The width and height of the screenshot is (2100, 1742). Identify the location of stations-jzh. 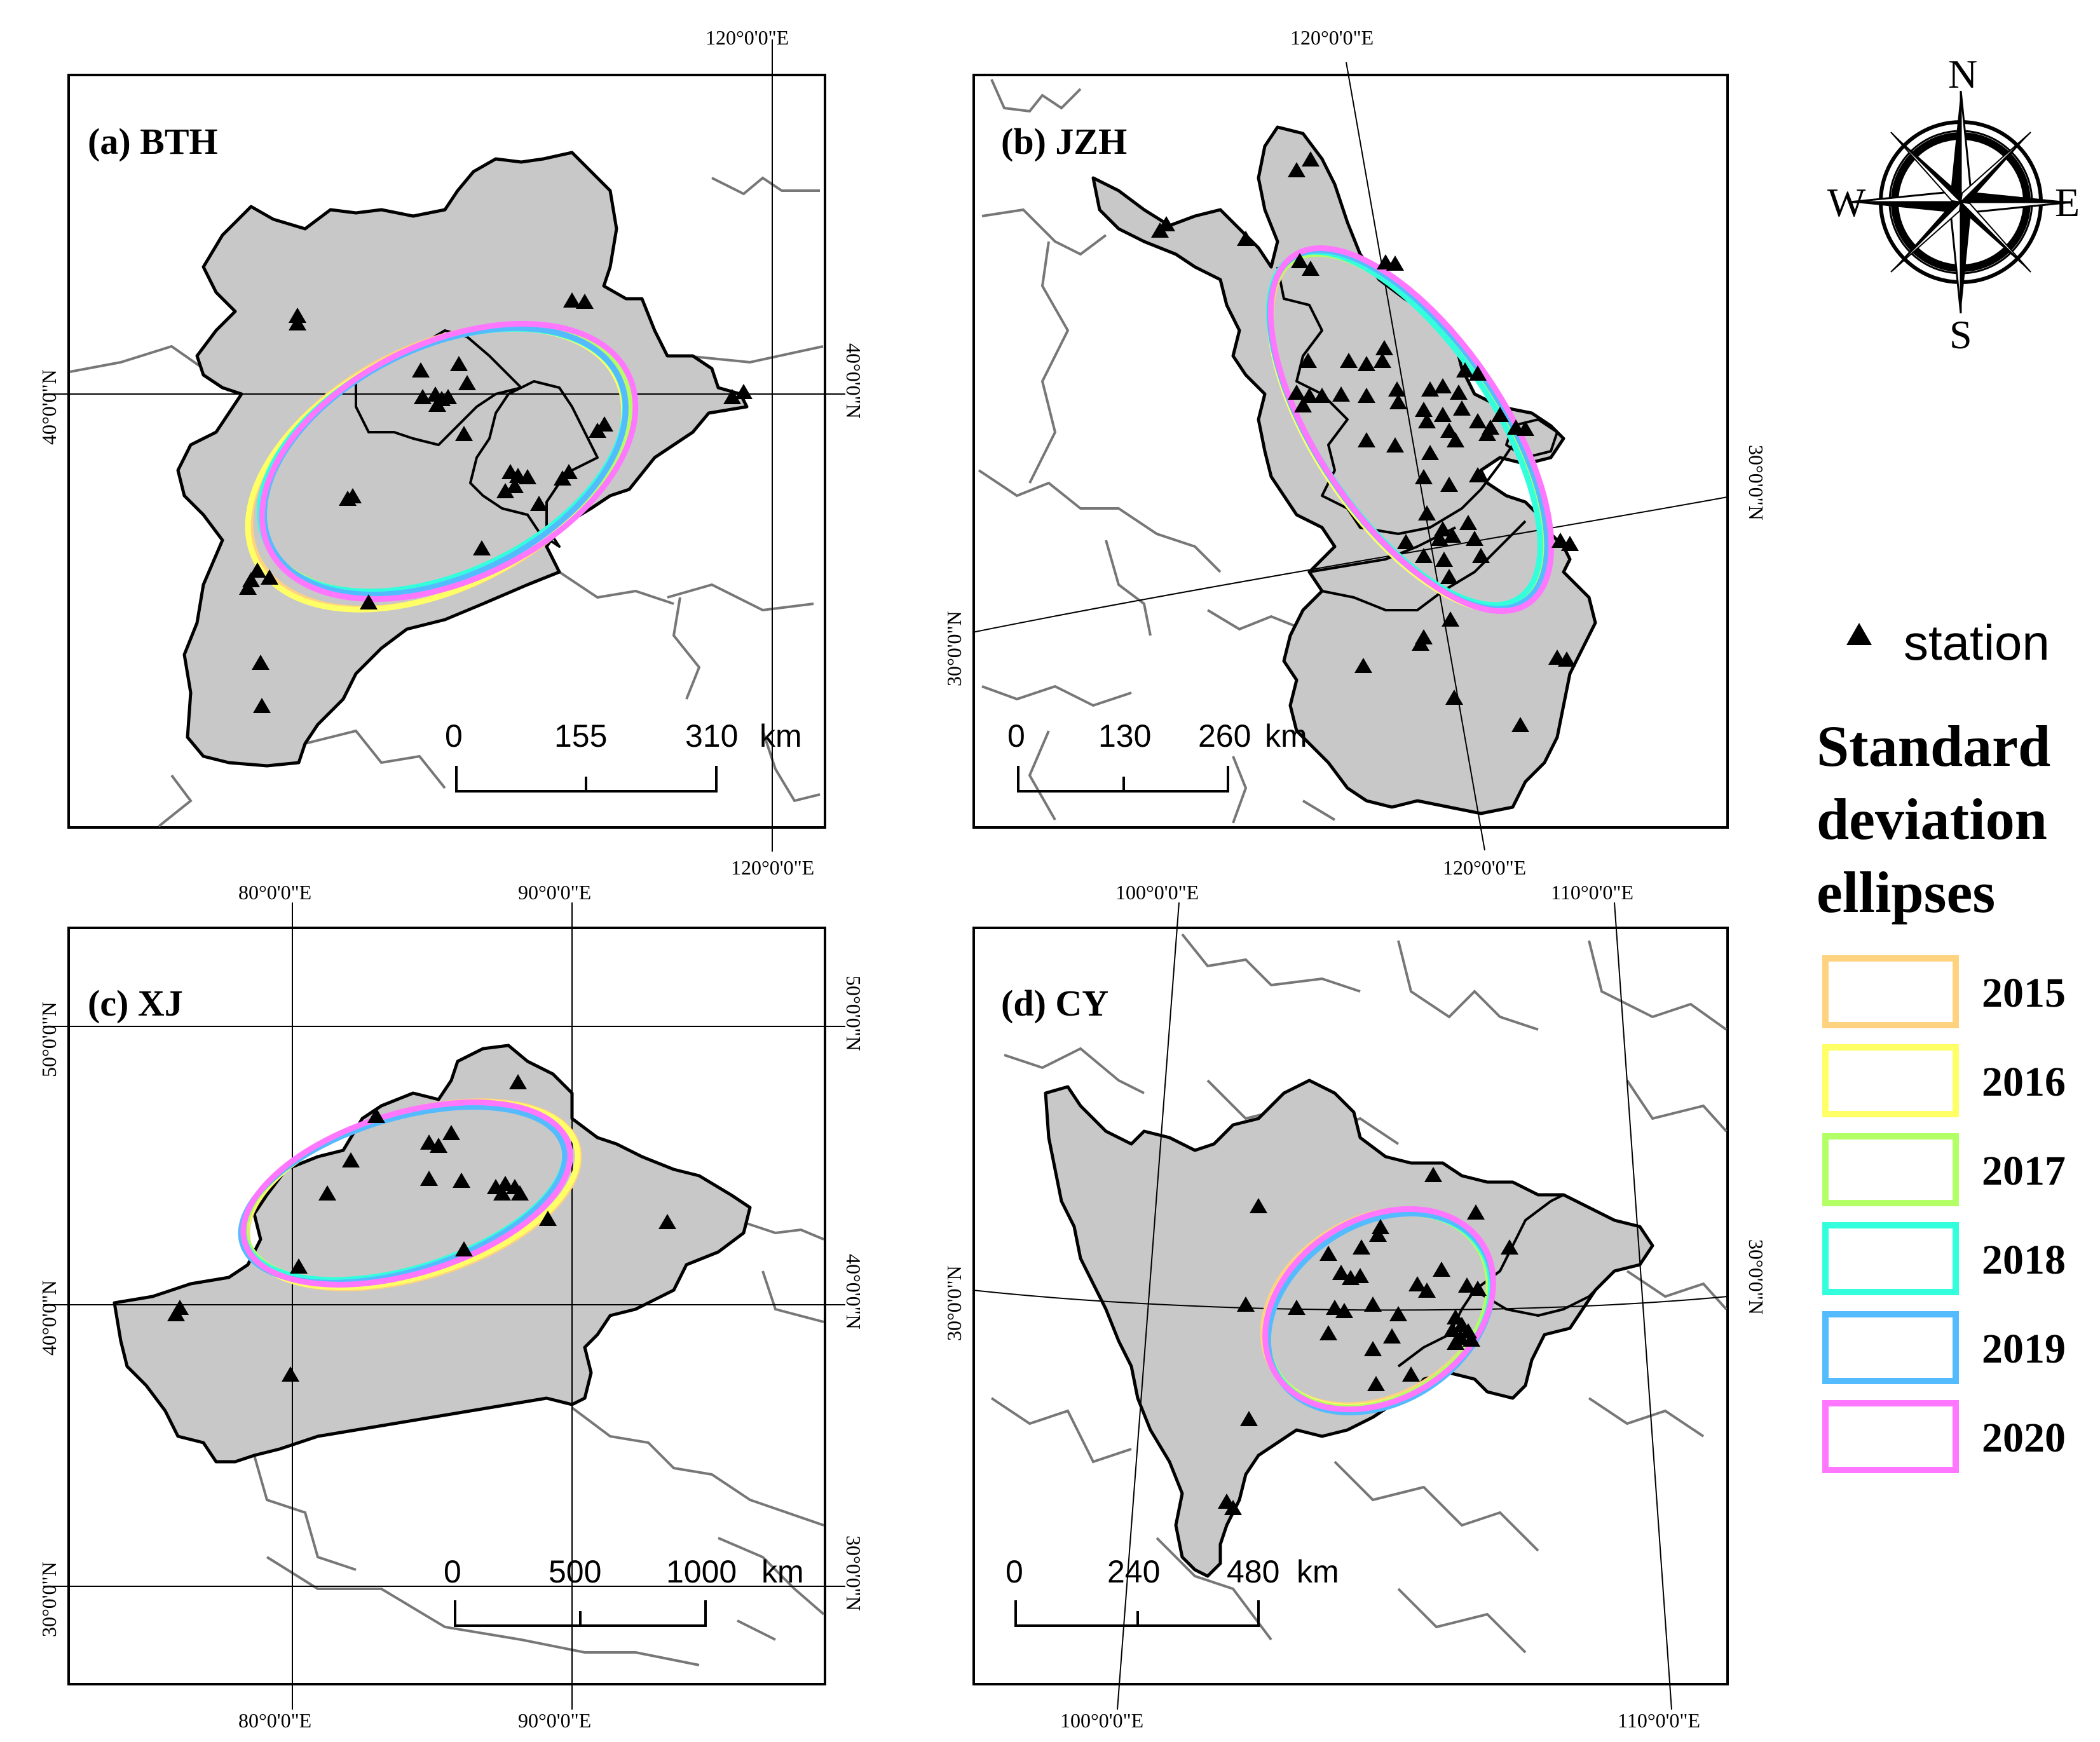
(1365, 441).